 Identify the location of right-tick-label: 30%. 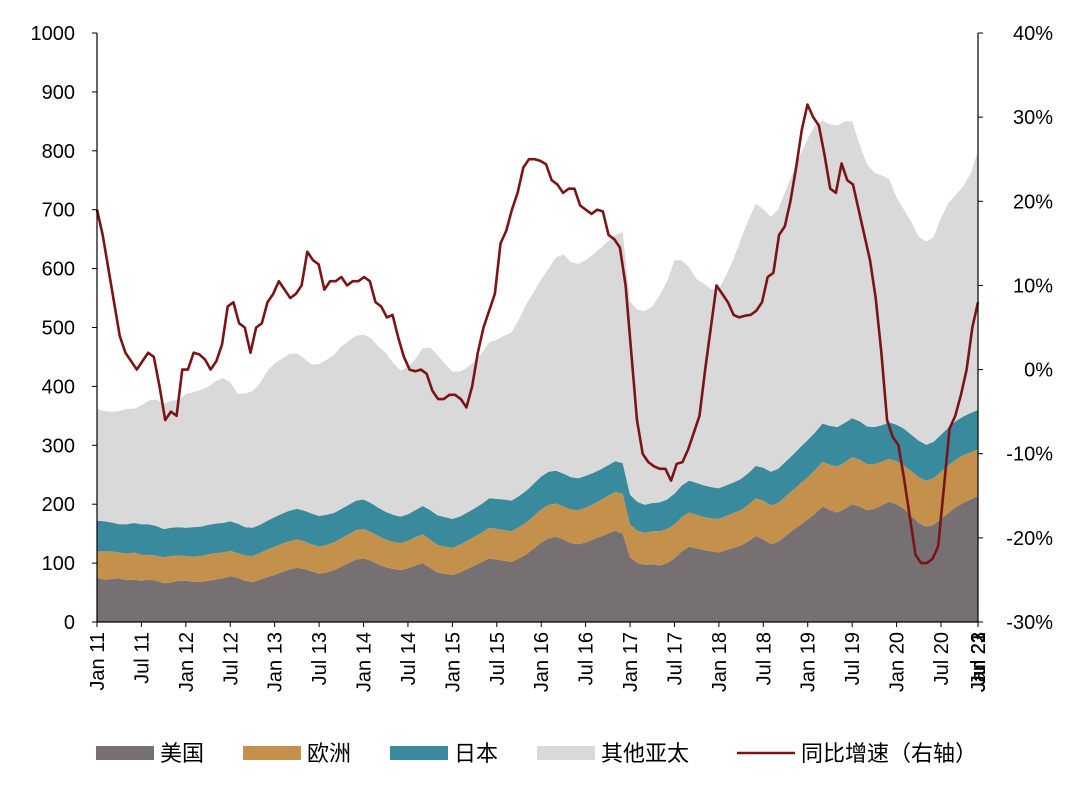
(1033, 118).